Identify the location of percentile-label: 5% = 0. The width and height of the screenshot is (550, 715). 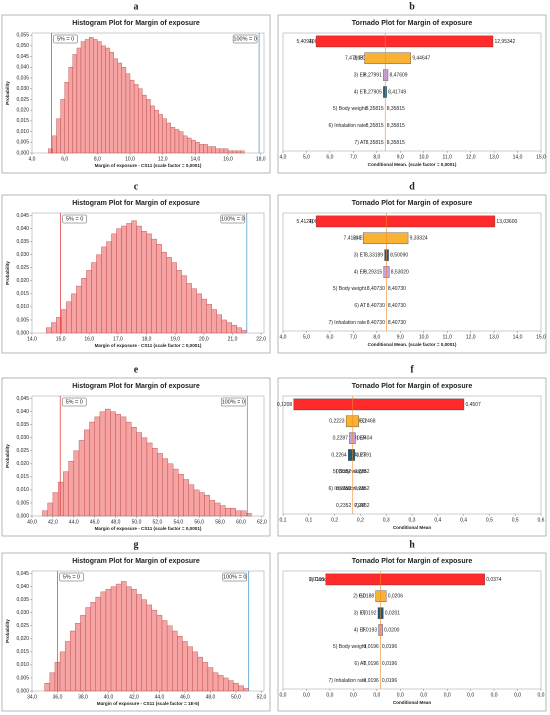
(65, 40).